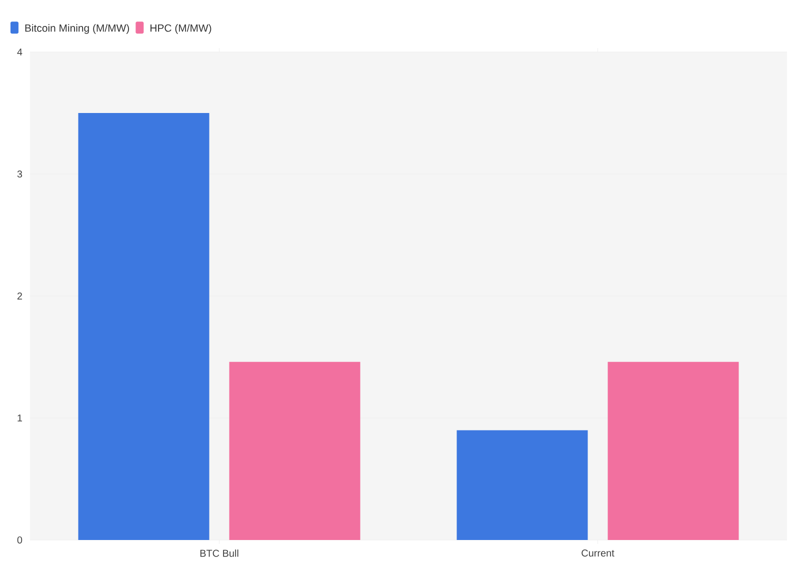 The height and width of the screenshot is (575, 800). What do you see at coordinates (20, 418) in the screenshot?
I see `y-tick-label: 1` at bounding box center [20, 418].